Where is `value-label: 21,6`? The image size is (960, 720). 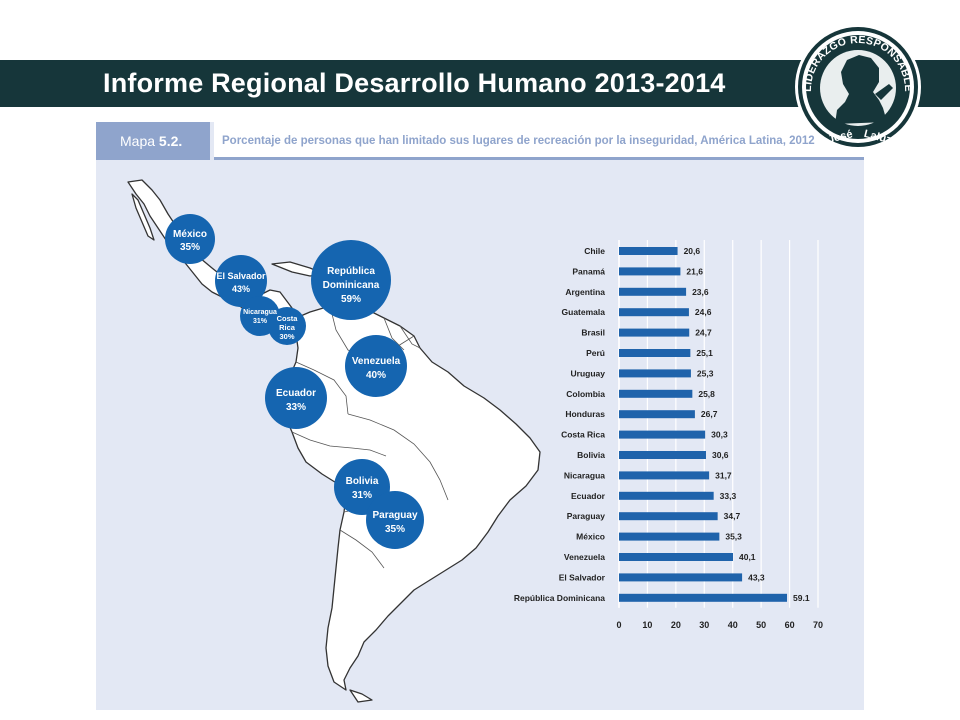 value-label: 21,6 is located at coordinates (694, 271).